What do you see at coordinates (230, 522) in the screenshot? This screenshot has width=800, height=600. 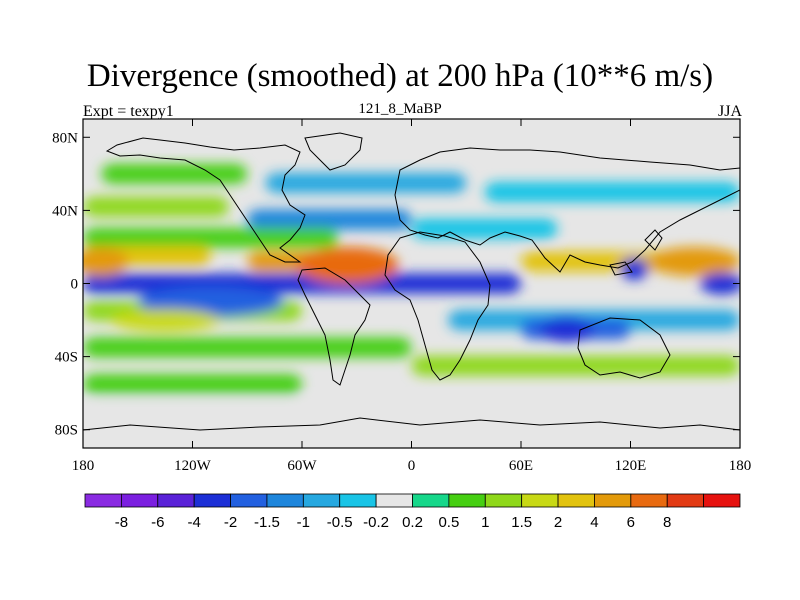 I see `colorbar-label: -2` at bounding box center [230, 522].